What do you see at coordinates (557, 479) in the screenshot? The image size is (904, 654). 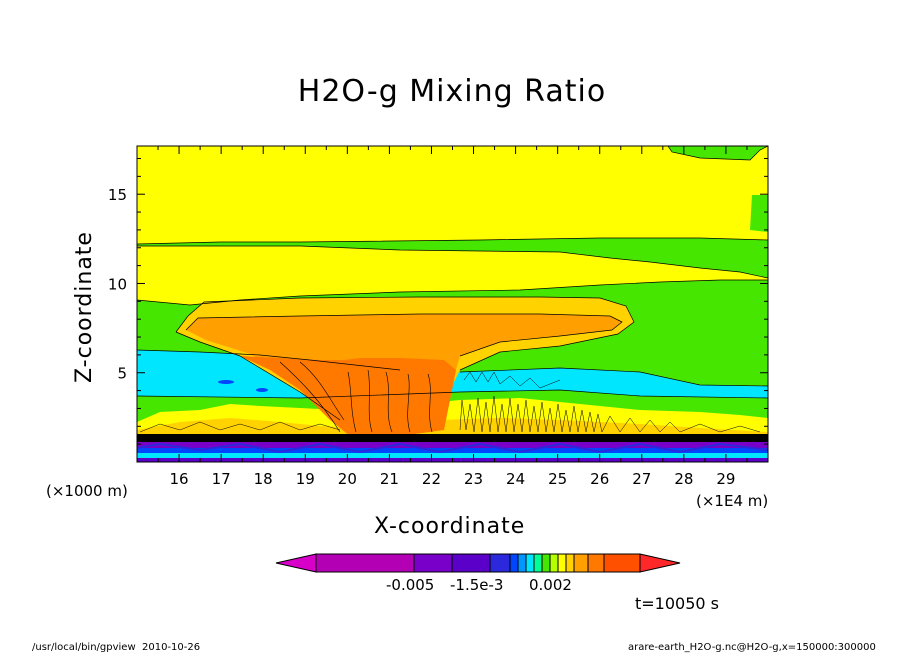 I see `x-tick-label: 25` at bounding box center [557, 479].